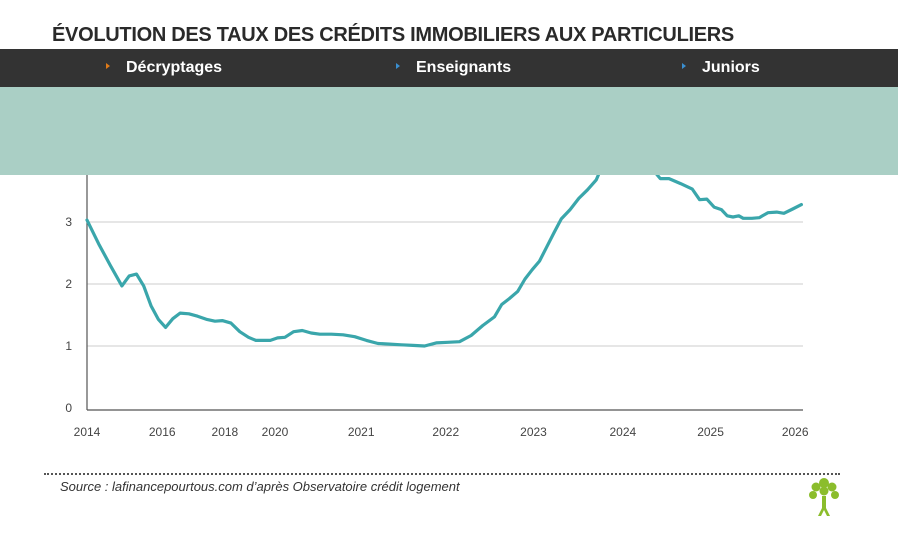 The height and width of the screenshot is (539, 898). What do you see at coordinates (533, 432) in the screenshot?
I see `x-tick-label: 2023` at bounding box center [533, 432].